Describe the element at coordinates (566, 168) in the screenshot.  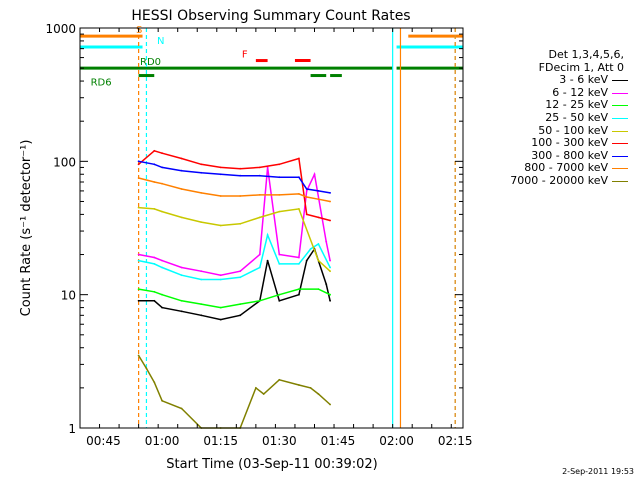
I see `legend-entry-label: 800 - 7000 keV` at that location.